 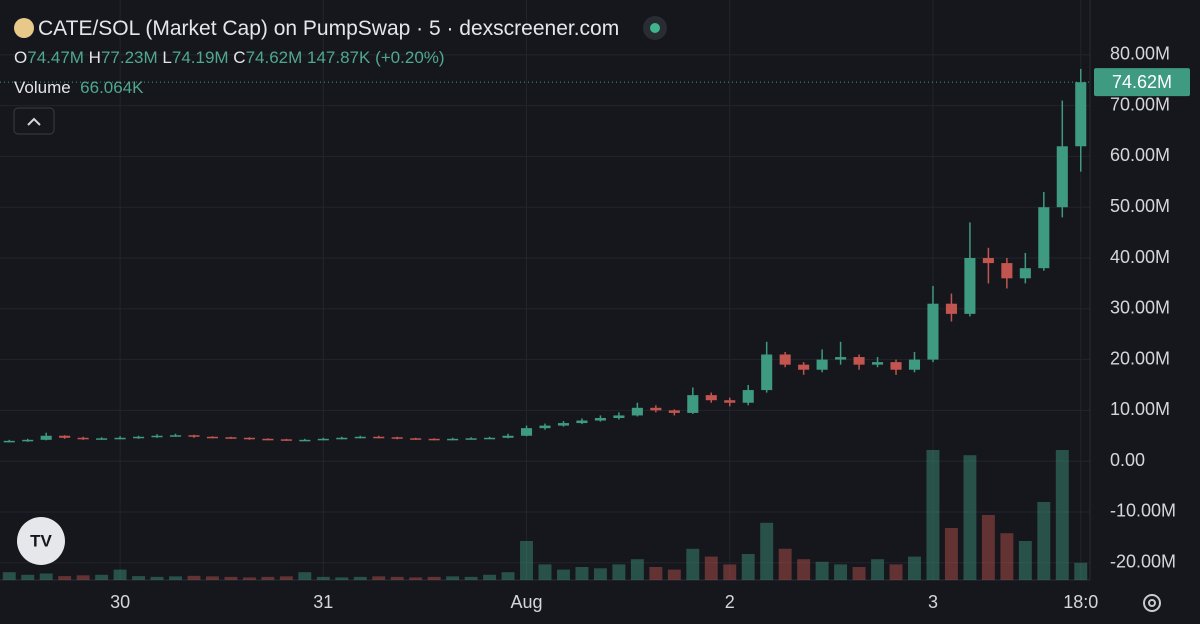 What do you see at coordinates (129, 57) in the screenshot?
I see `h-value: 77.23M` at bounding box center [129, 57].